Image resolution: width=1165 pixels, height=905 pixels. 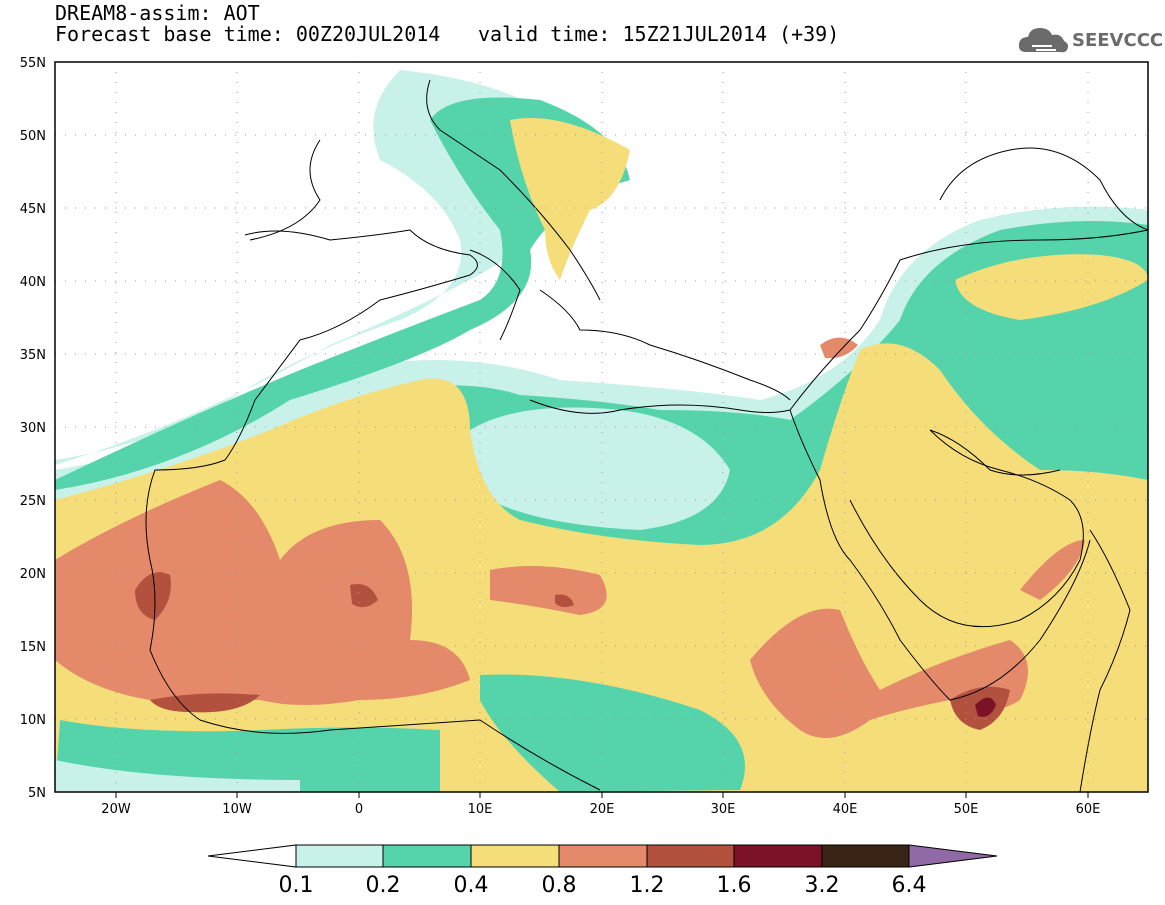 I want to click on colorbar, so click(x=602, y=856).